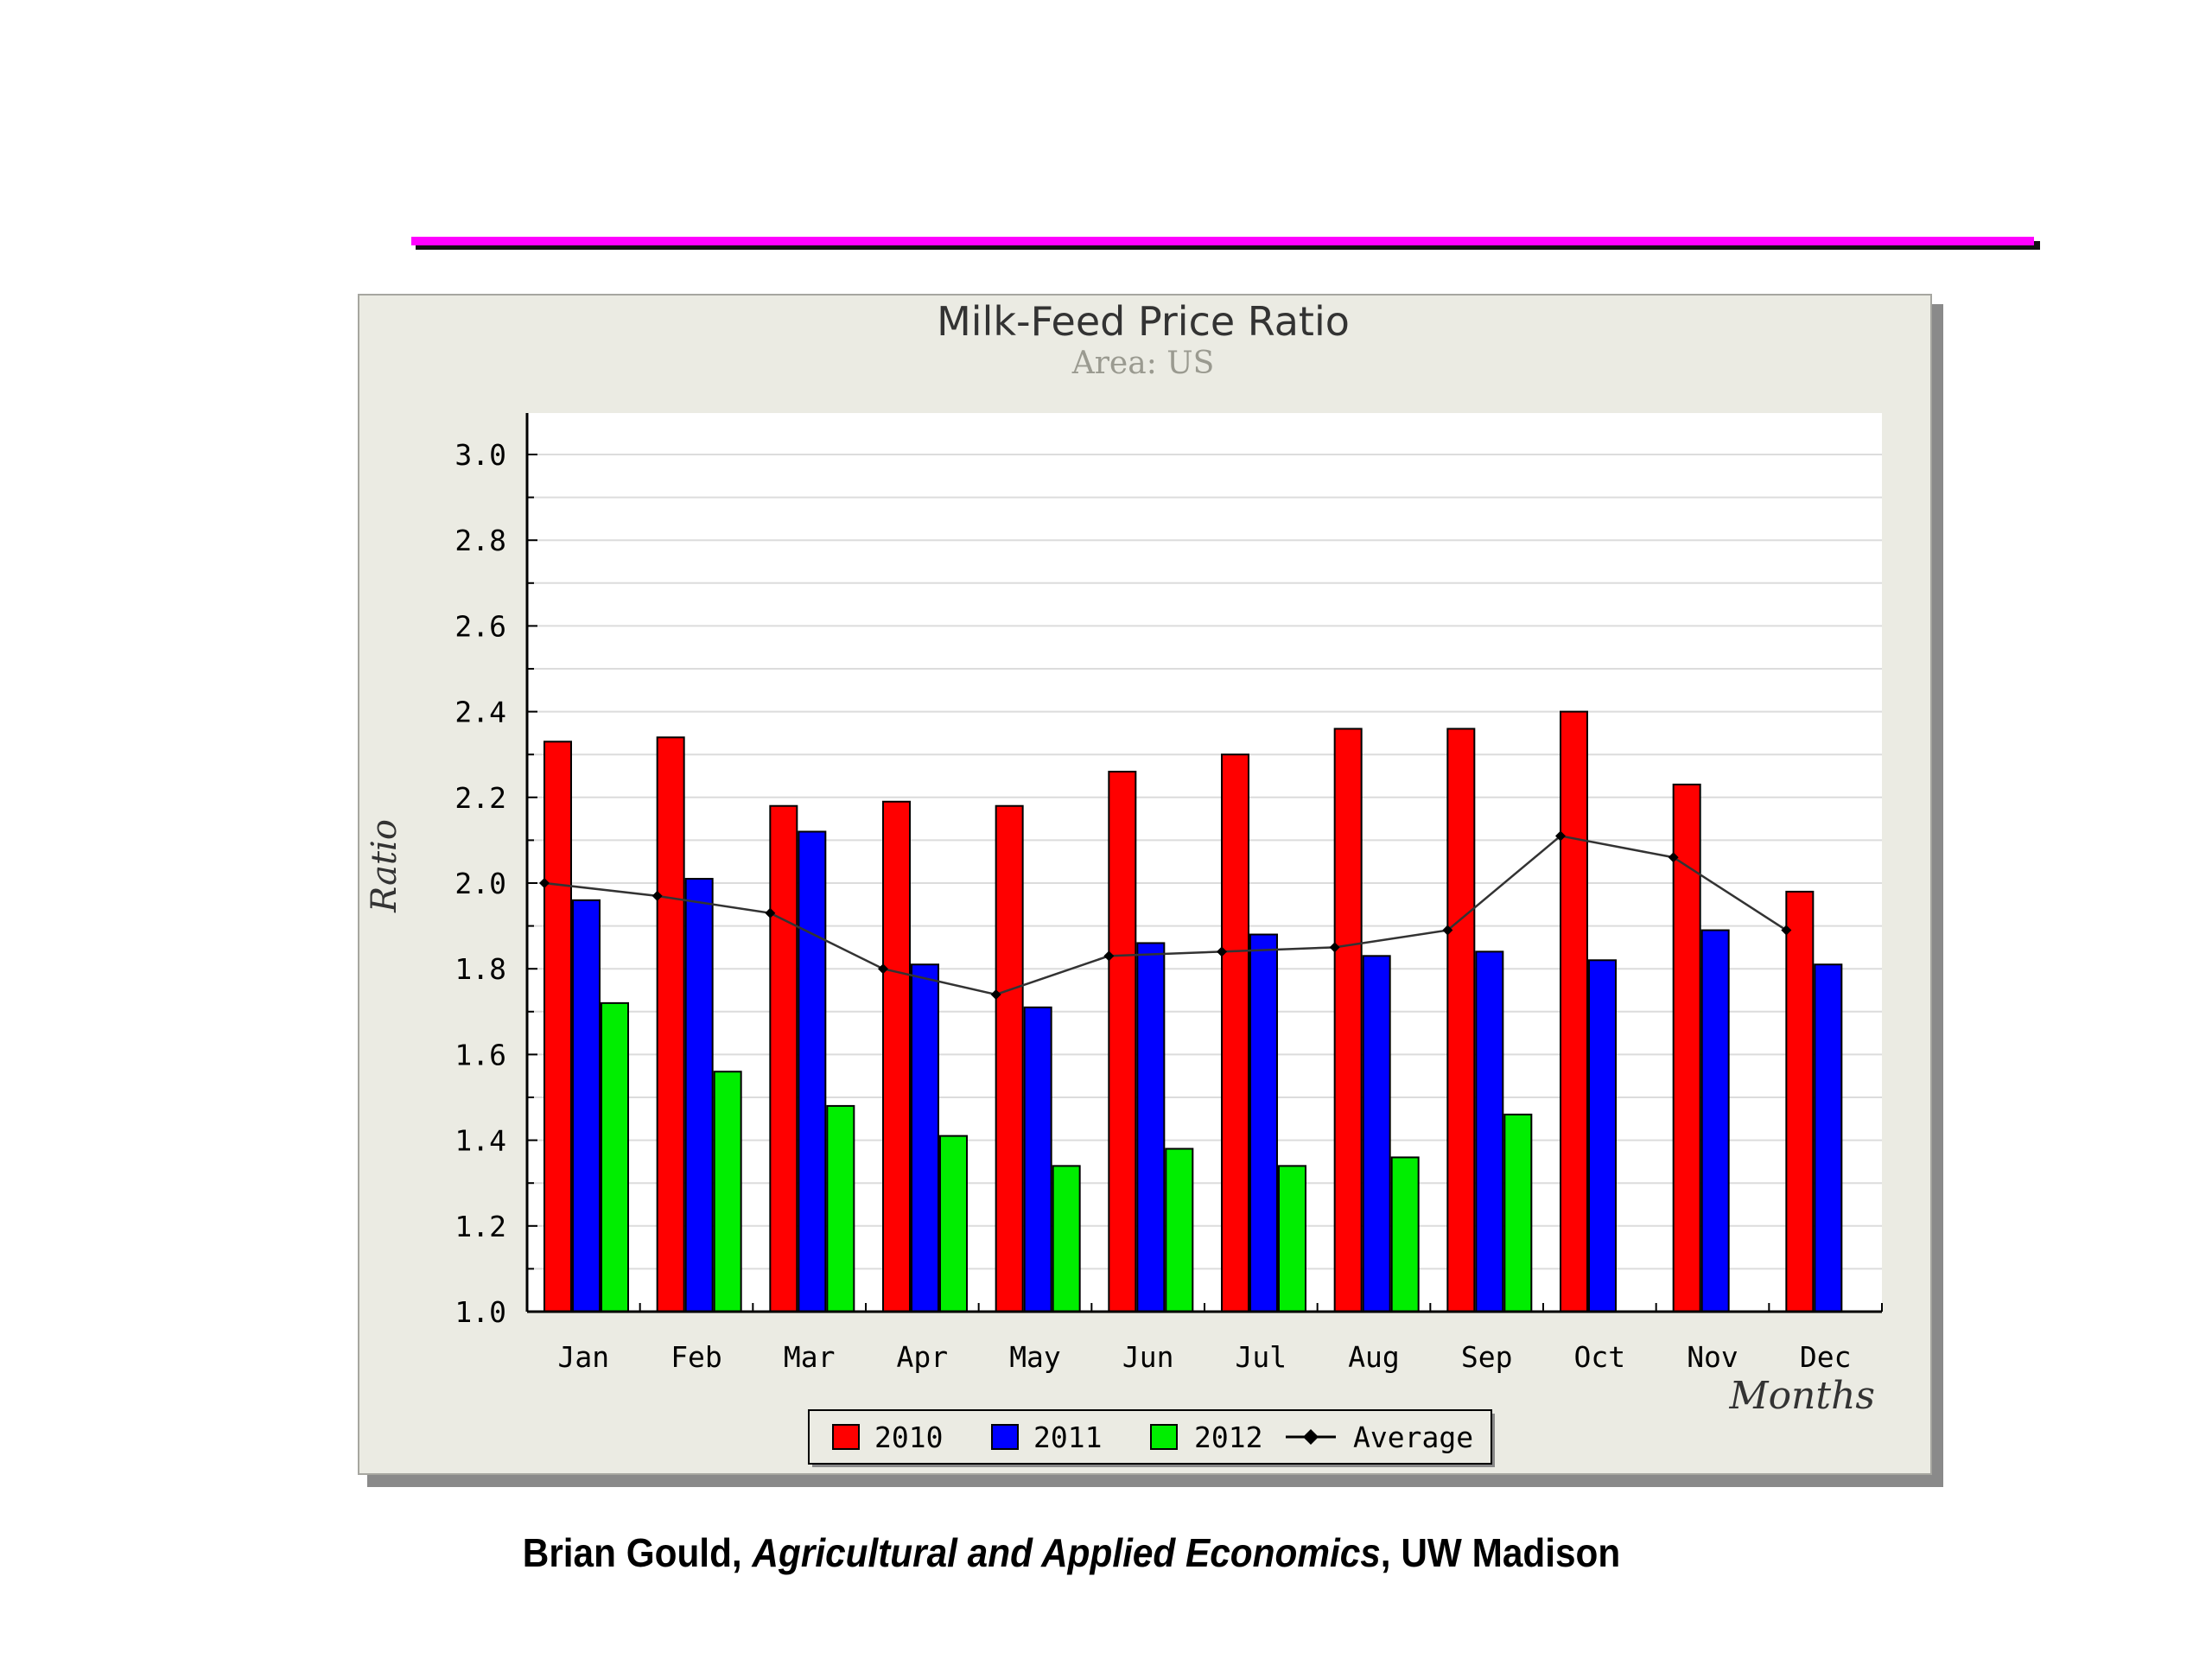 This screenshot has height=1659, width=2212. What do you see at coordinates (810, 1357) in the screenshot?
I see `x-tick-label: Mar` at bounding box center [810, 1357].